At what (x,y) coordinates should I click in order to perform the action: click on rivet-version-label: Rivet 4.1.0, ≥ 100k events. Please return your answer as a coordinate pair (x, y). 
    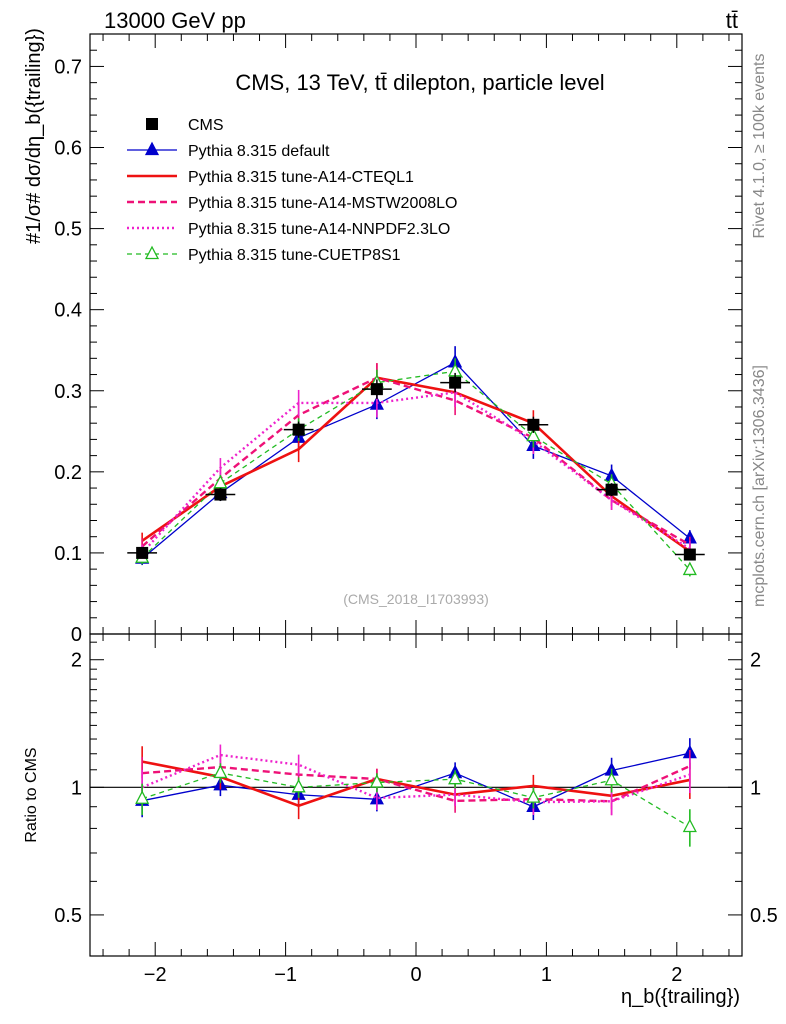
    Looking at the image, I should click on (759, 146).